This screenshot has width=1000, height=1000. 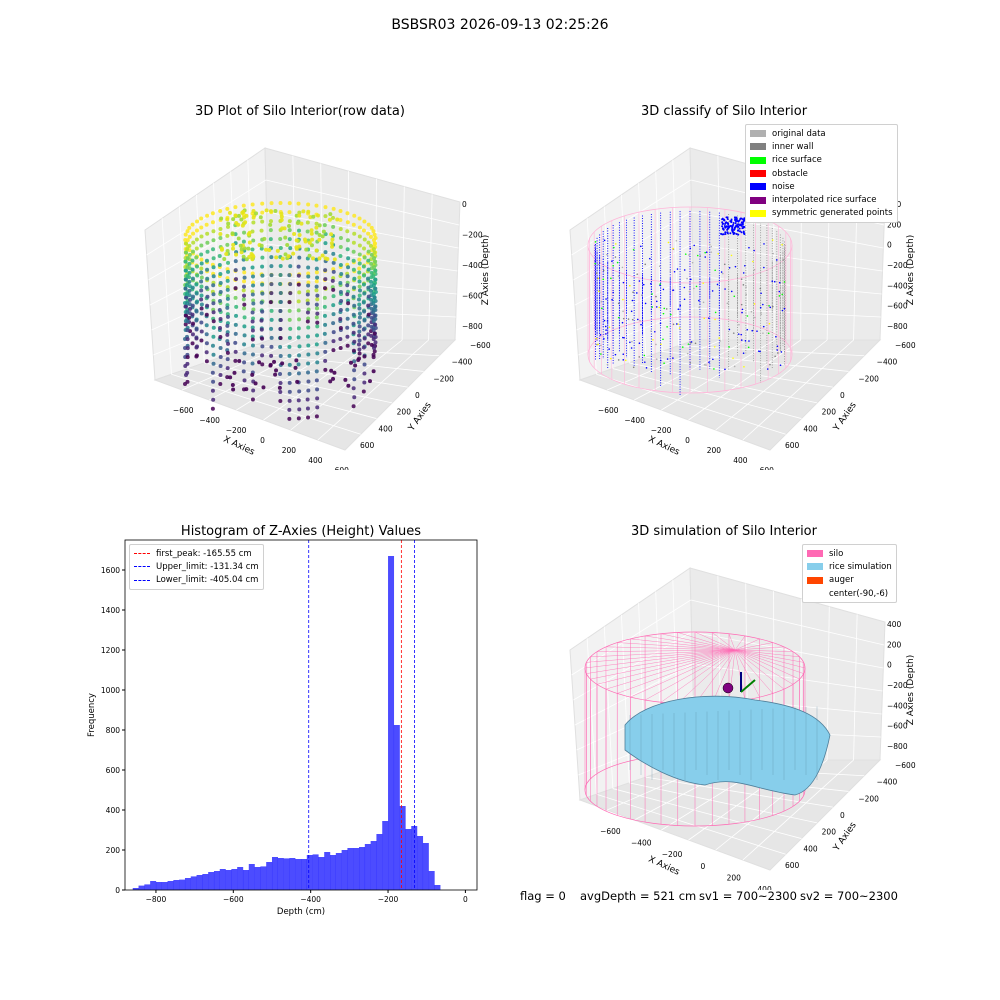 I want to click on histogram-xlabel: Depth (cm), so click(x=301, y=912).